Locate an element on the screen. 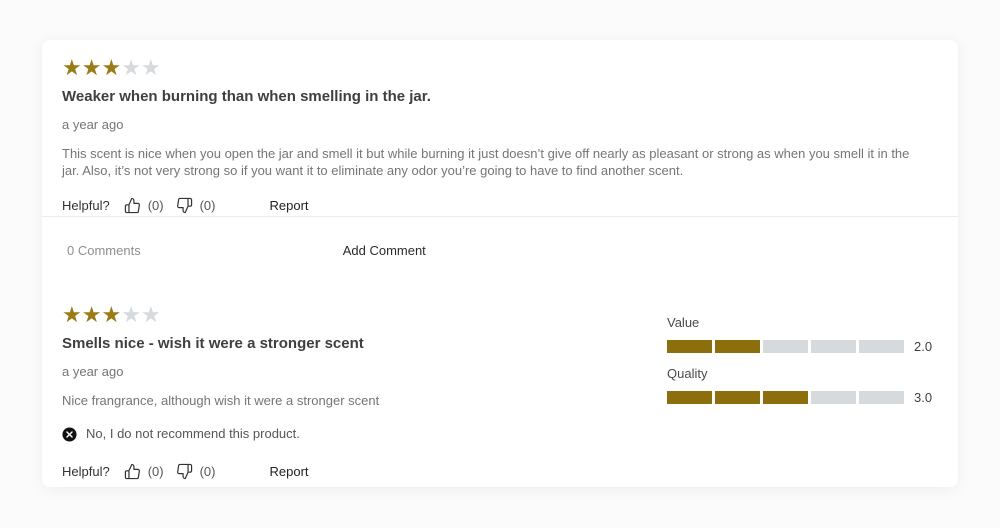 The image size is (1000, 528). comments-count: 0 Comments is located at coordinates (104, 250).